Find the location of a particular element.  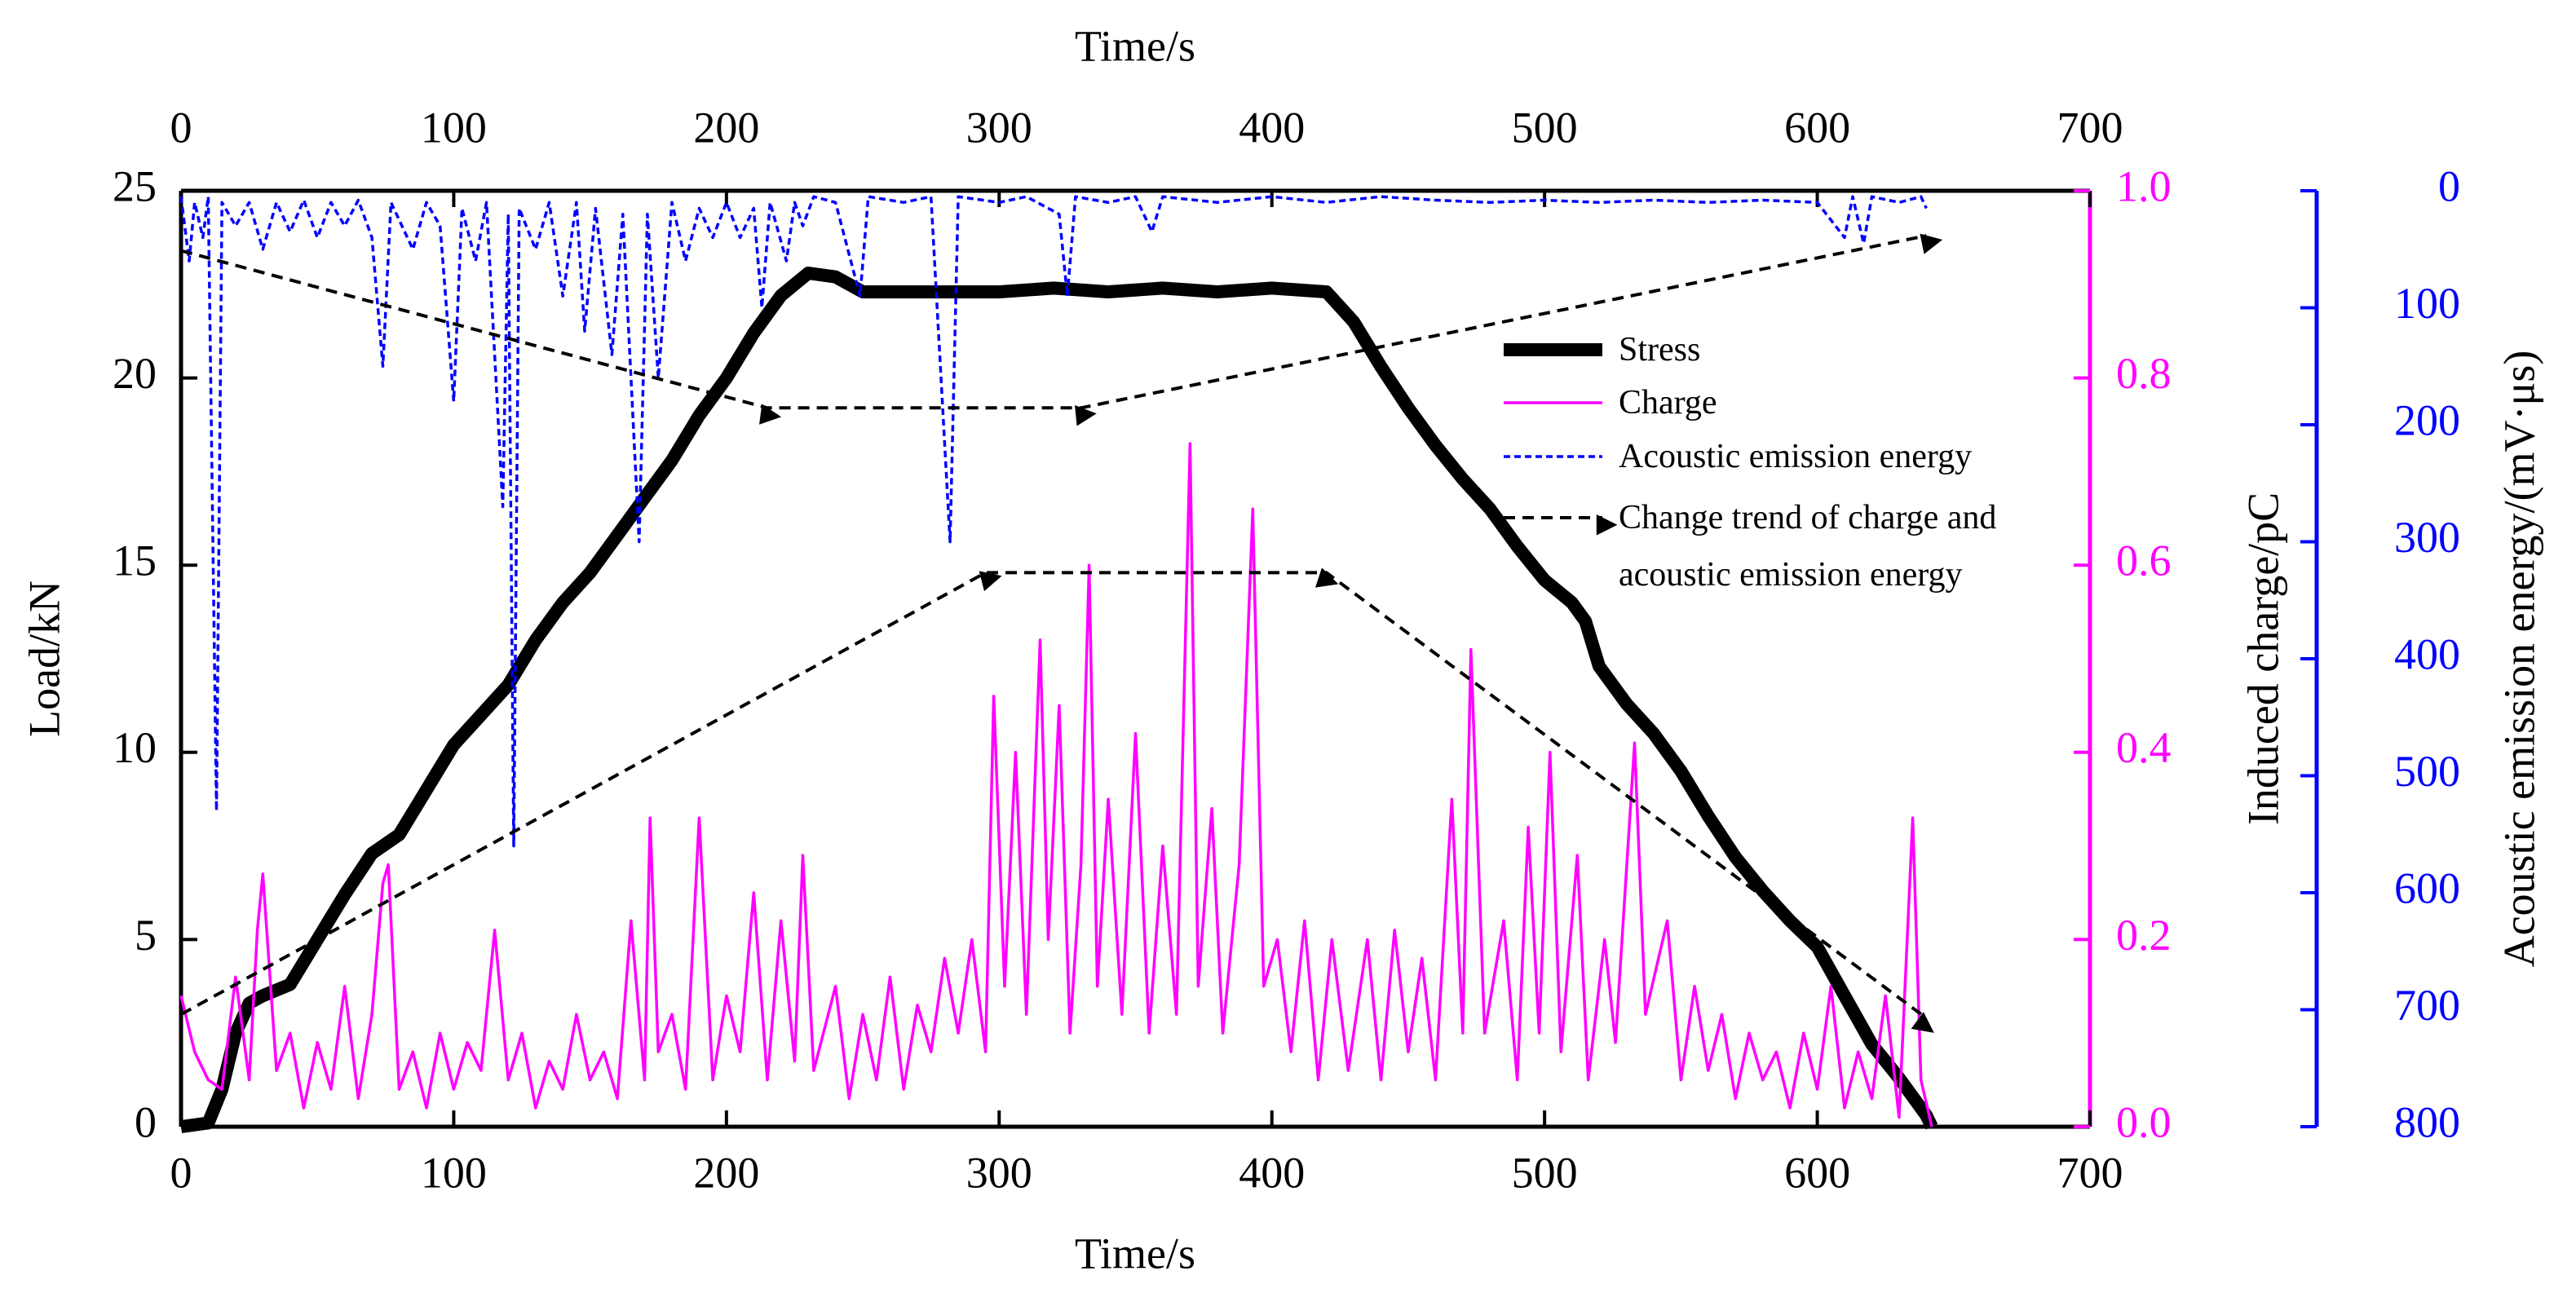

y3-tick-label: 500 is located at coordinates (2427, 771).